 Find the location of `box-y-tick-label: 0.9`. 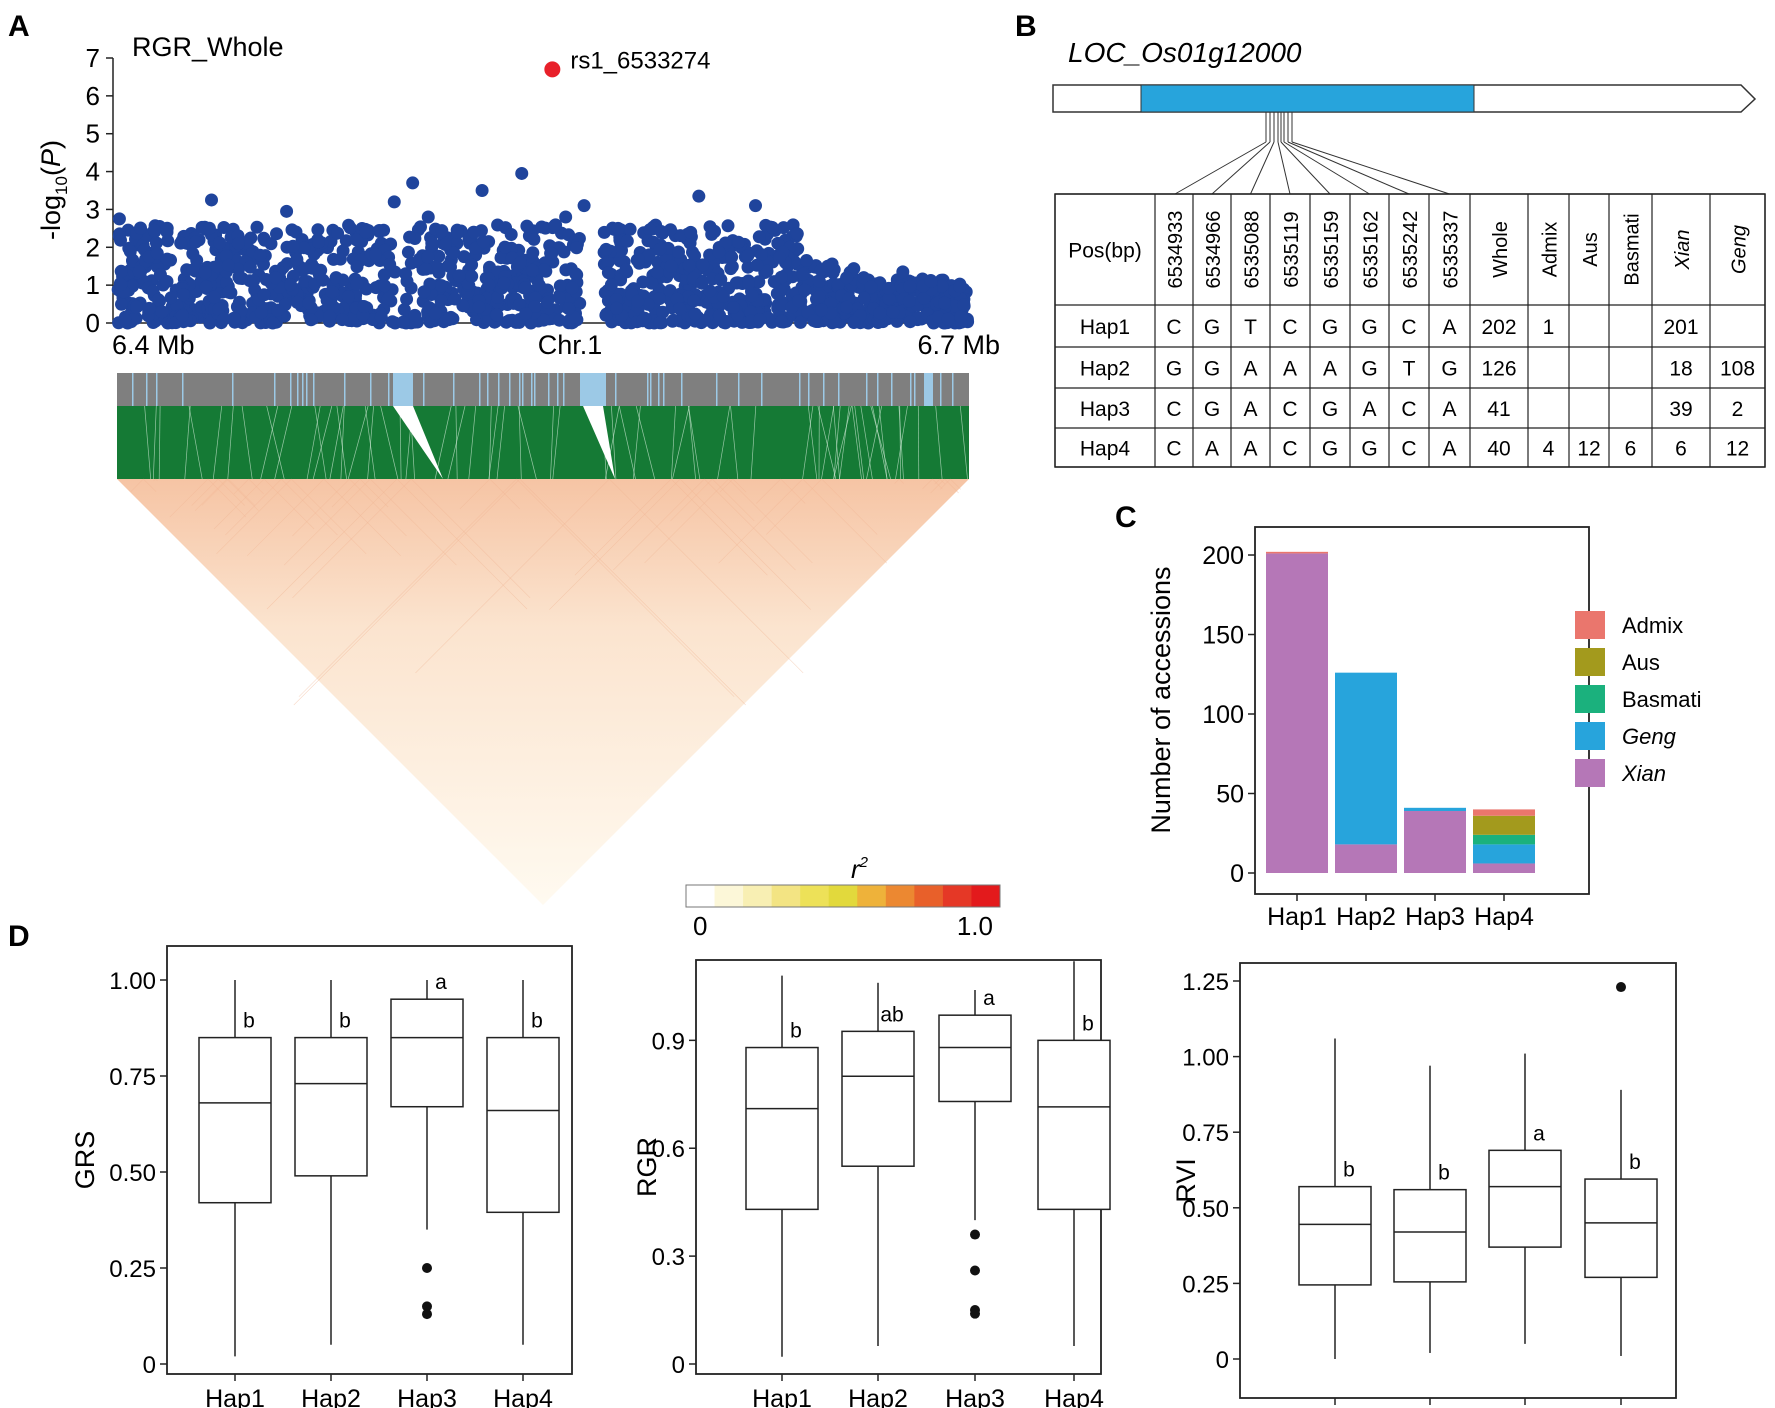

box-y-tick-label: 0.9 is located at coordinates (668, 1041).